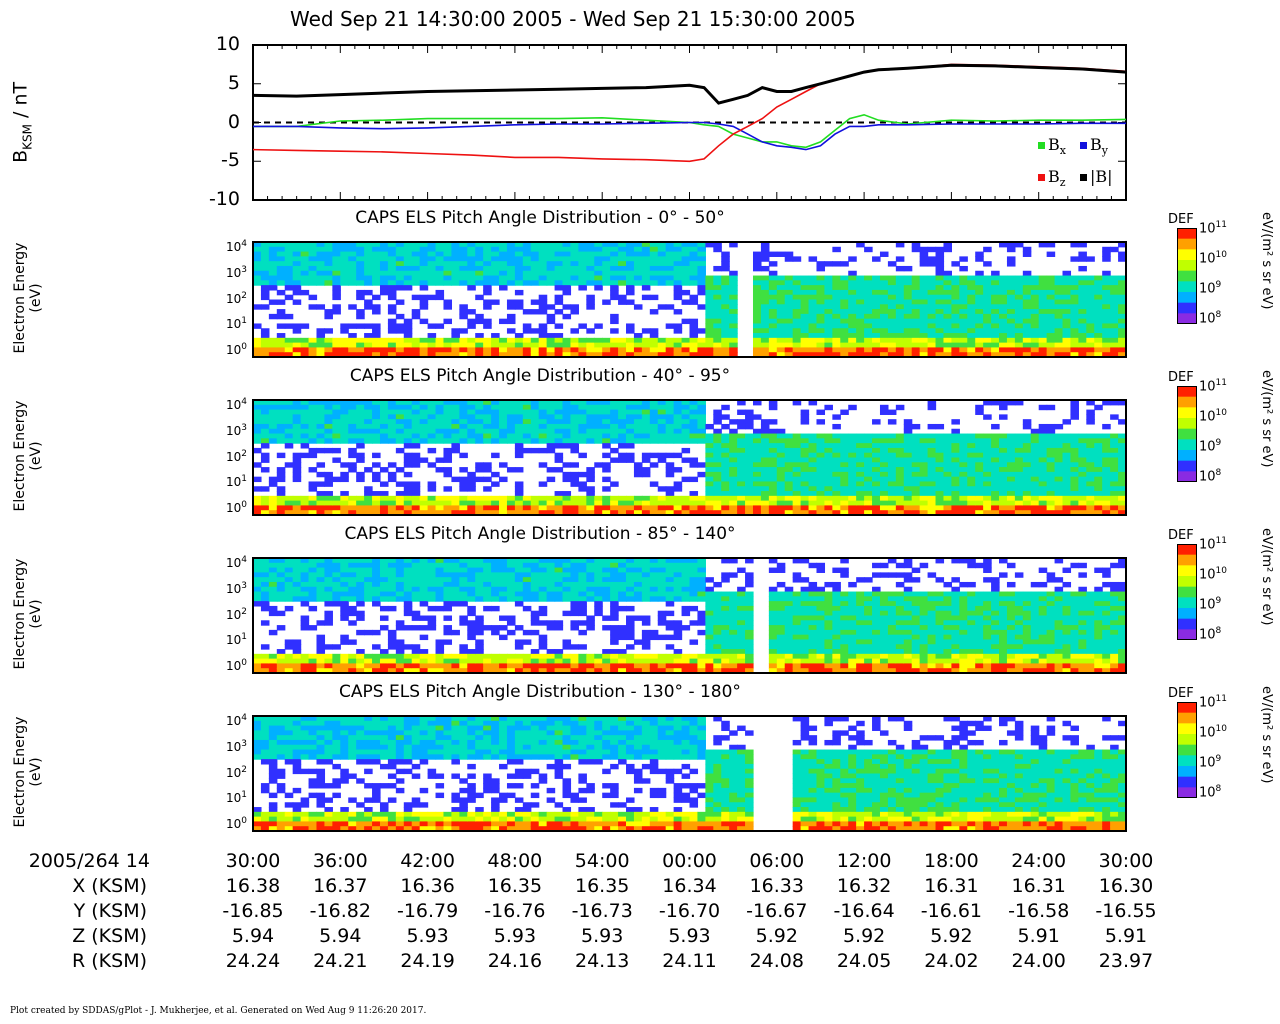 This screenshot has height=1024, width=1280. What do you see at coordinates (1210, 318) in the screenshot?
I see `colorbar-tick-label: 108` at bounding box center [1210, 318].